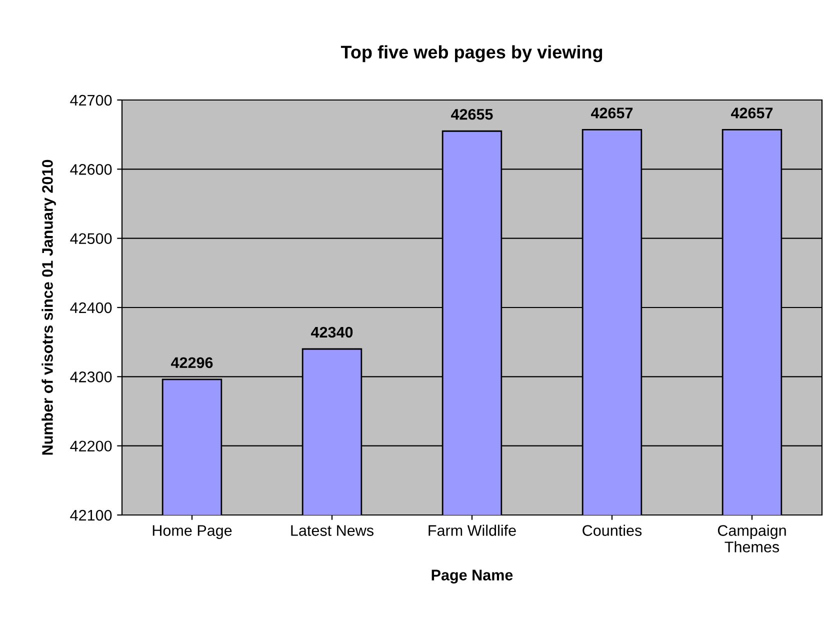 This screenshot has width=824, height=619. I want to click on y-tick-label: 42100, so click(91, 515).